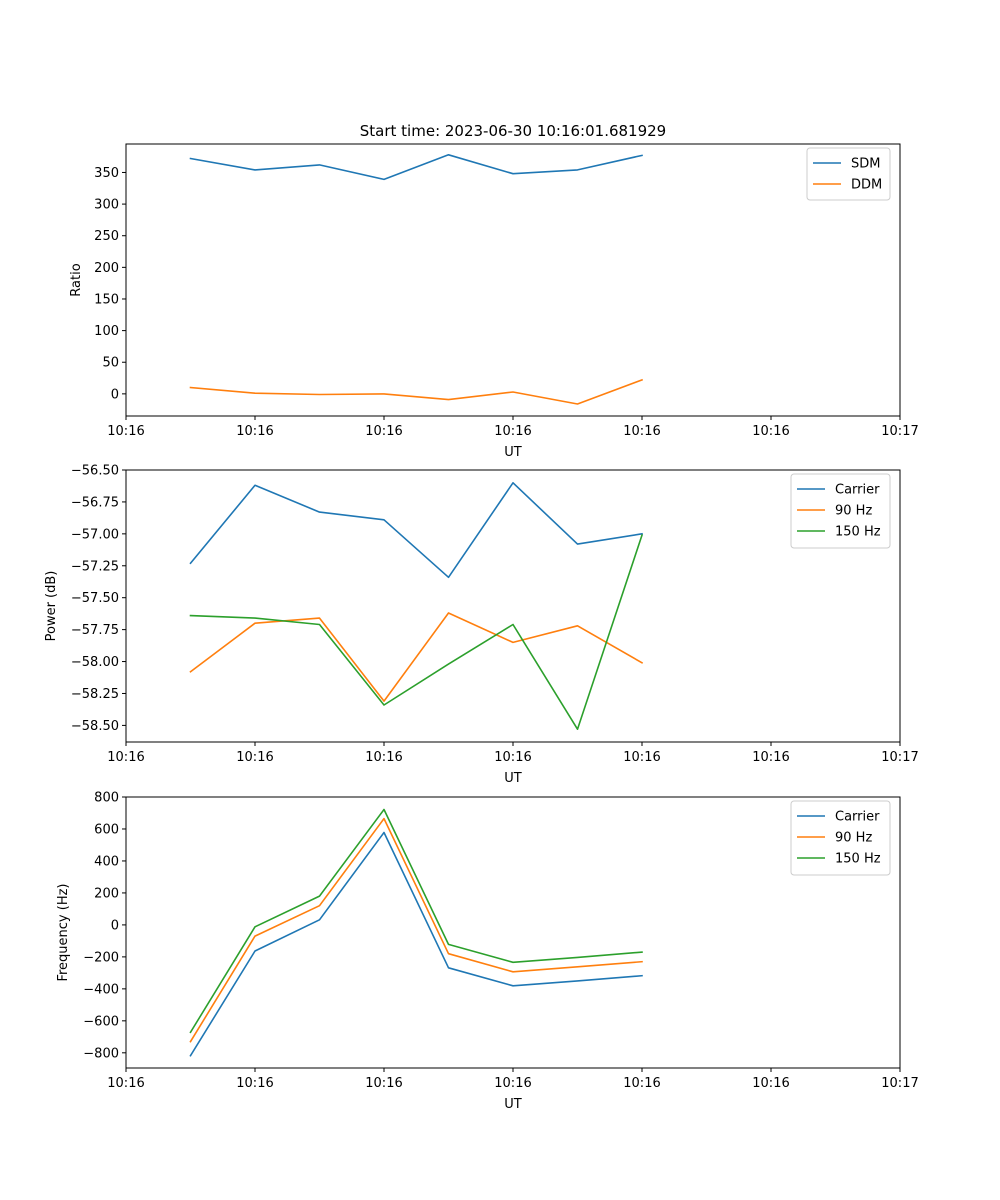 This screenshot has width=1000, height=1200. Describe the element at coordinates (101, 1053) in the screenshot. I see `y-tick-label: −800` at that location.